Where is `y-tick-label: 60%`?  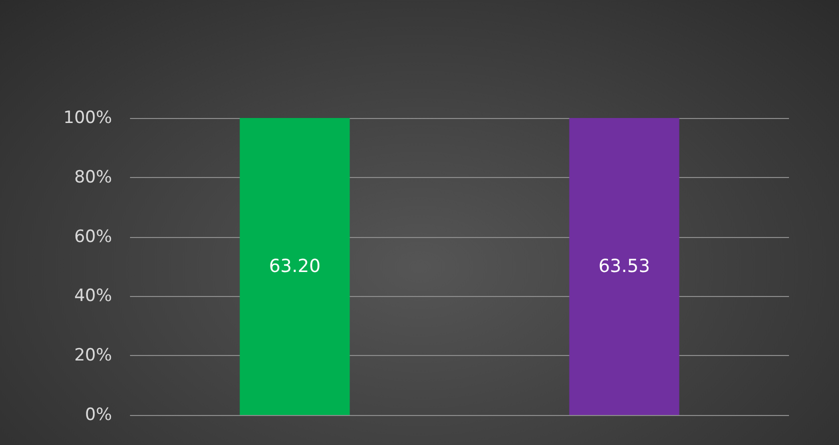
y-tick-label: 60% is located at coordinates (93, 236).